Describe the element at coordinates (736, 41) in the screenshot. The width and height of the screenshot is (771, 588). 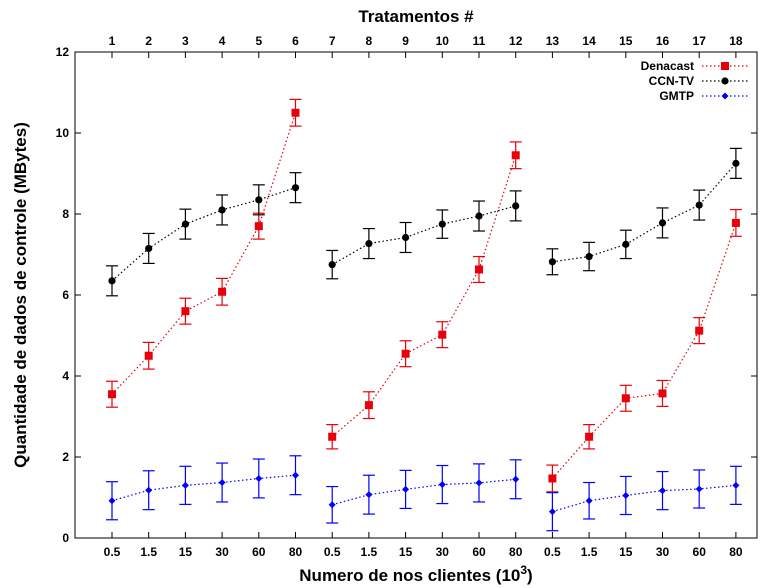
I see `top-tick-label: 18` at that location.